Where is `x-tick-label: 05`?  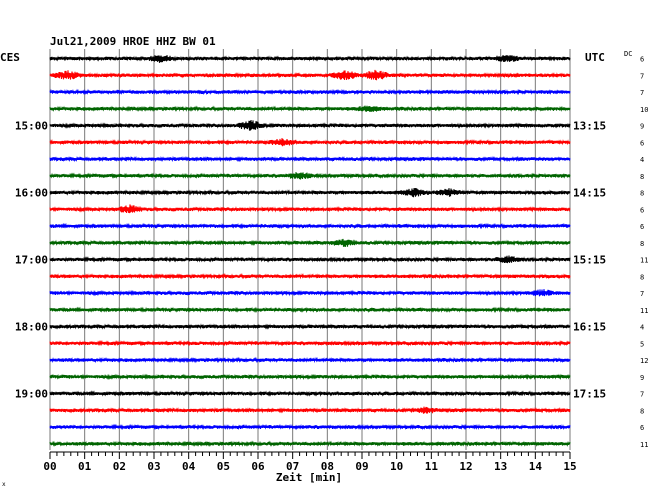
x-tick-label: 05 is located at coordinates (223, 466).